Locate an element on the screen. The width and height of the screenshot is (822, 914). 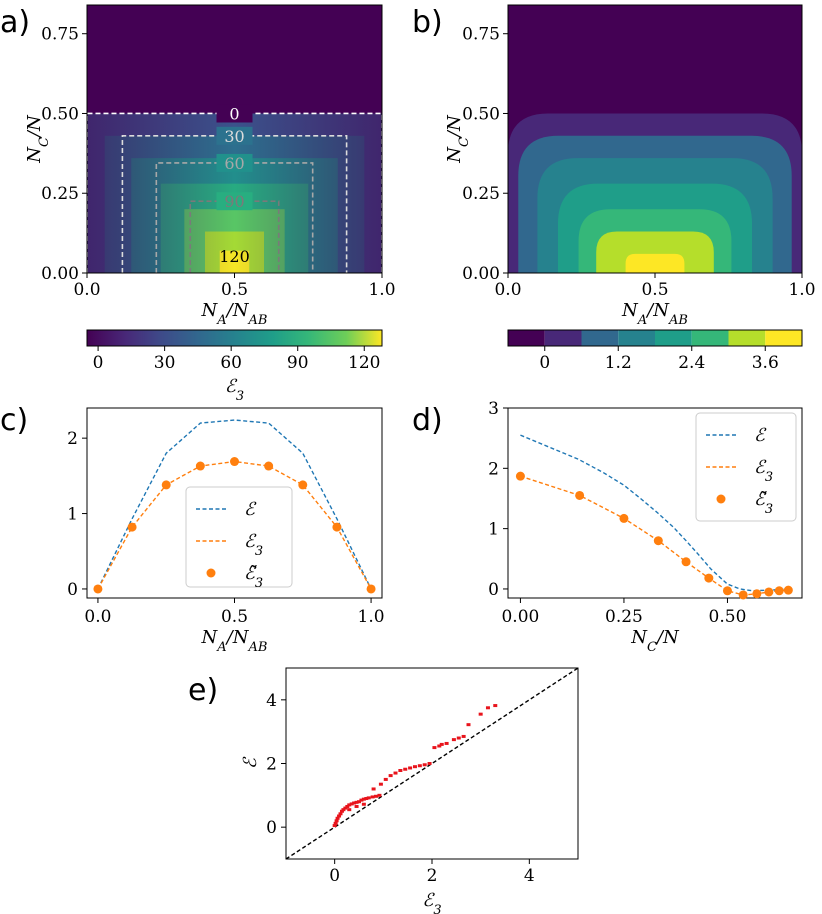
x-tick-label-c: 0.5 is located at coordinates (234, 617).